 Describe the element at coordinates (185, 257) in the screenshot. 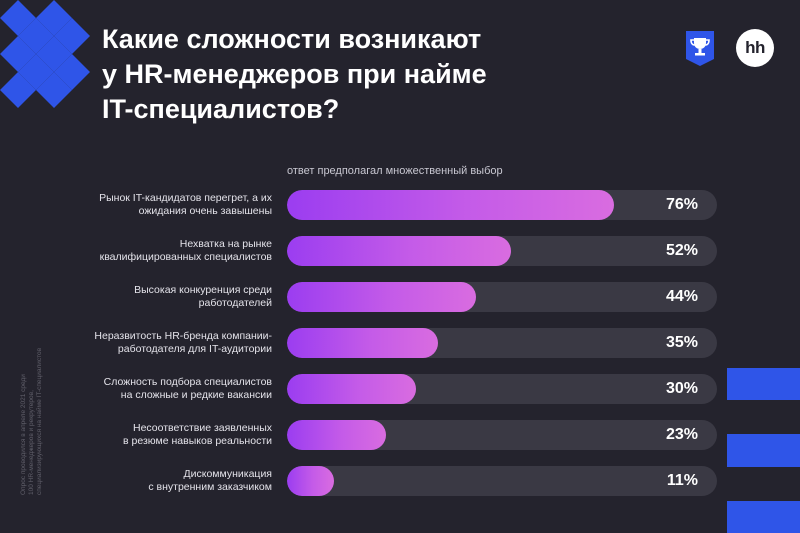

I see `bar-category-label-line: квалифицированных специалистов` at that location.